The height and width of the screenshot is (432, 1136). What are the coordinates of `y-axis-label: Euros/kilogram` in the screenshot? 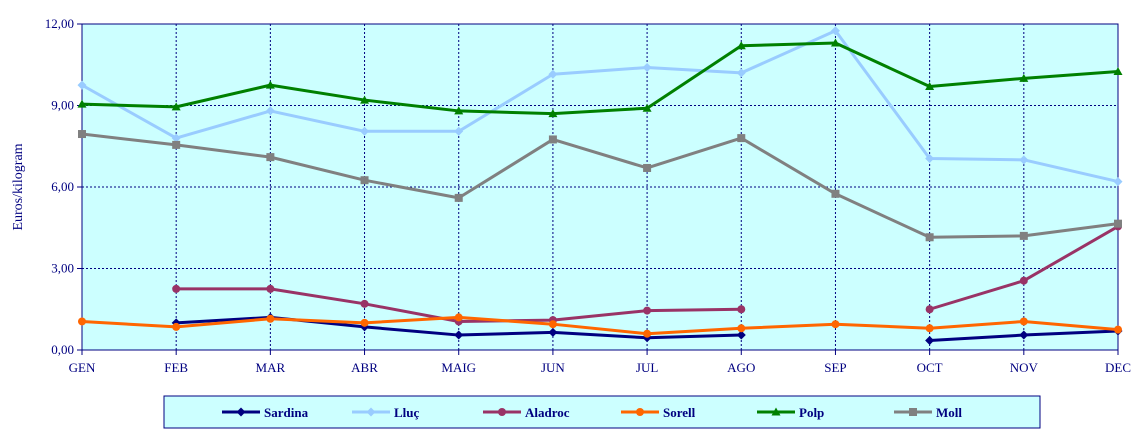 It's located at (18, 186).